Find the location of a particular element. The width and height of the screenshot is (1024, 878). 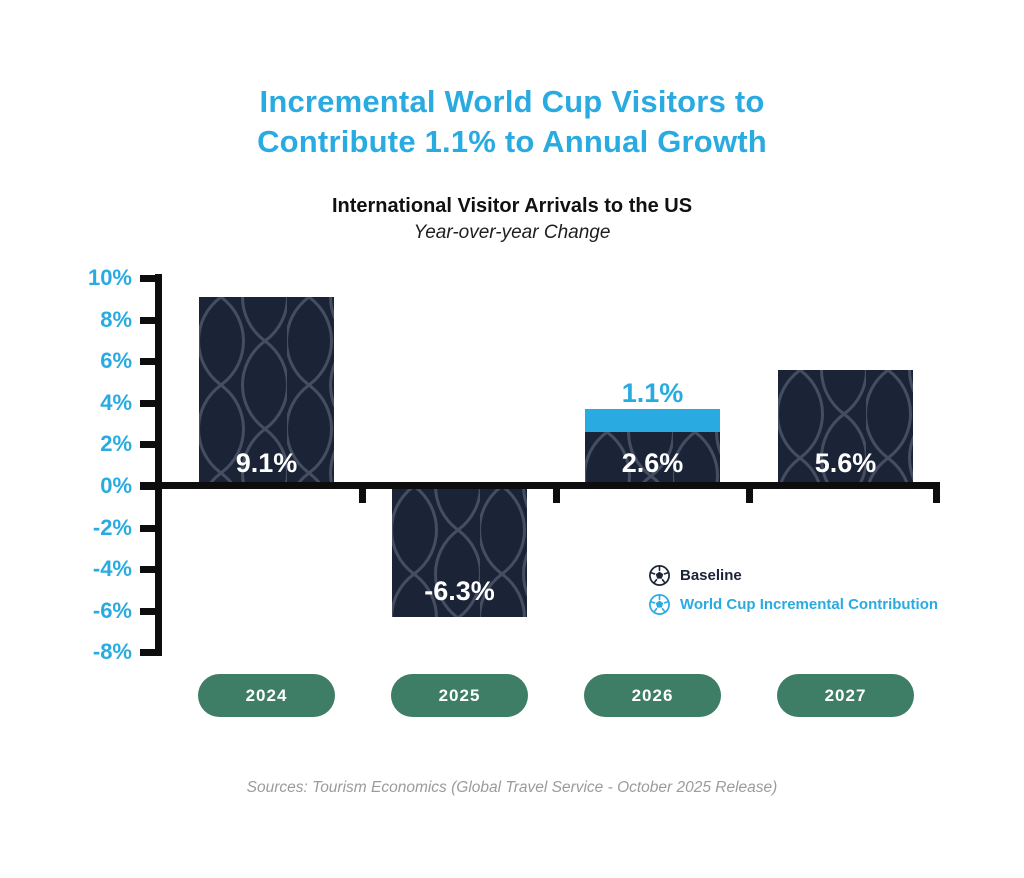

bar-value-label: 2.6% is located at coordinates (652, 463).